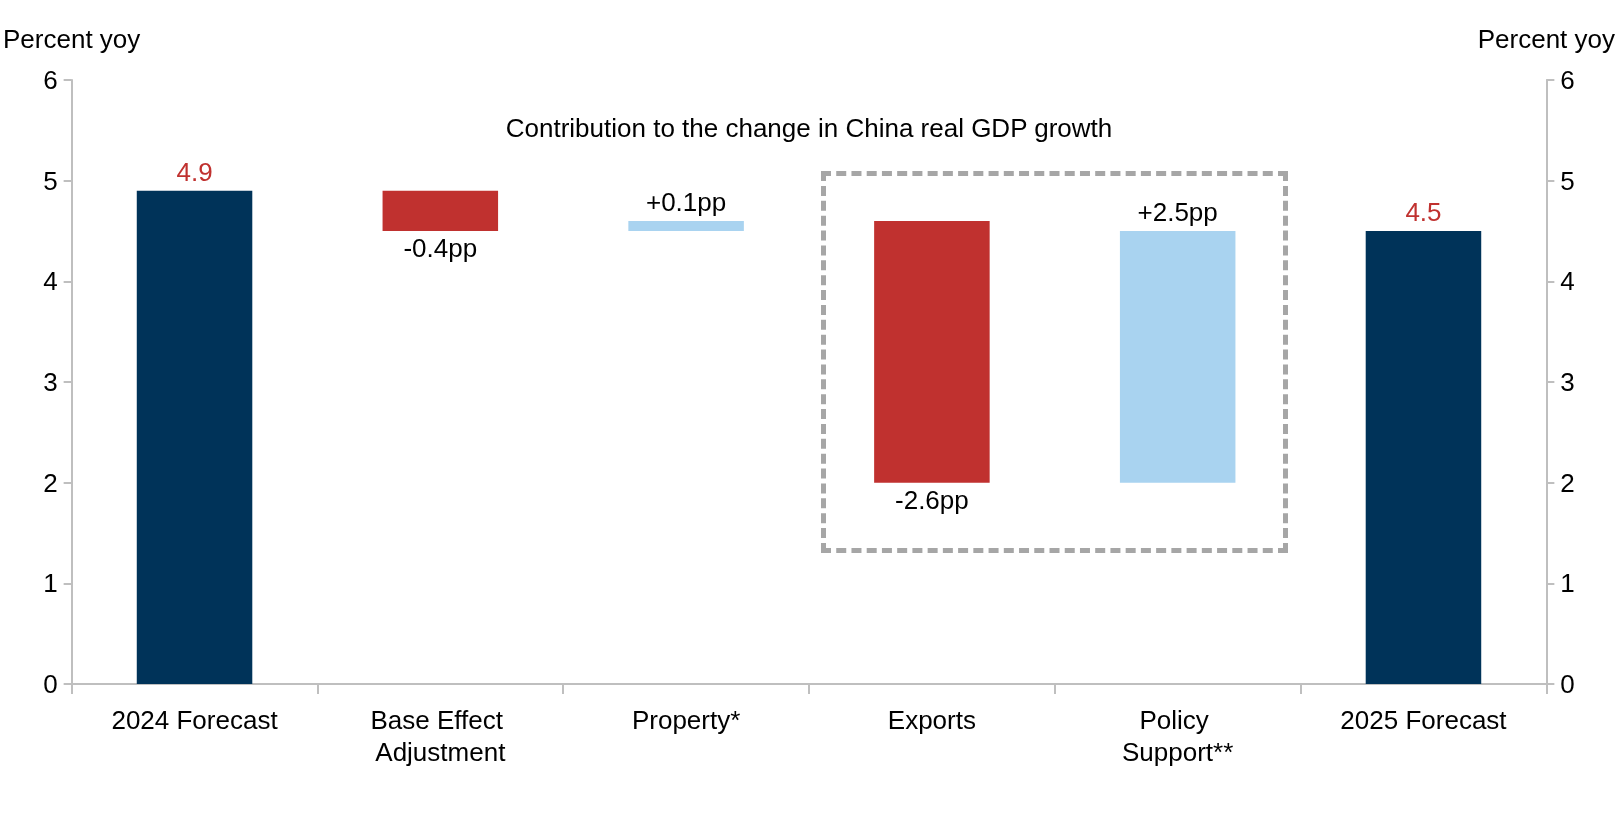 The height and width of the screenshot is (824, 1618). I want to click on y-tick-label: 6, so click(50, 80).